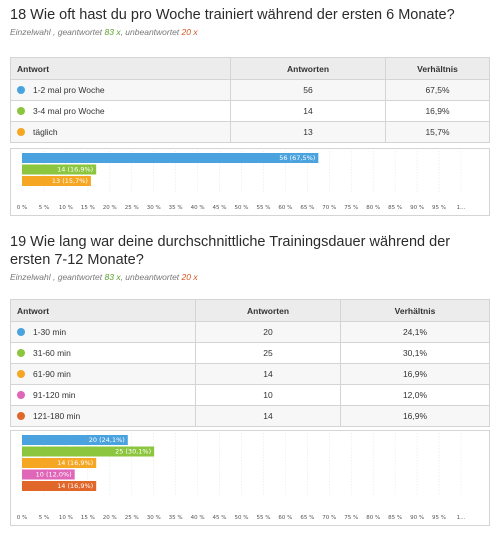  Describe the element at coordinates (103, 416) in the screenshot. I see `answer-cell: 121-180 min` at that location.